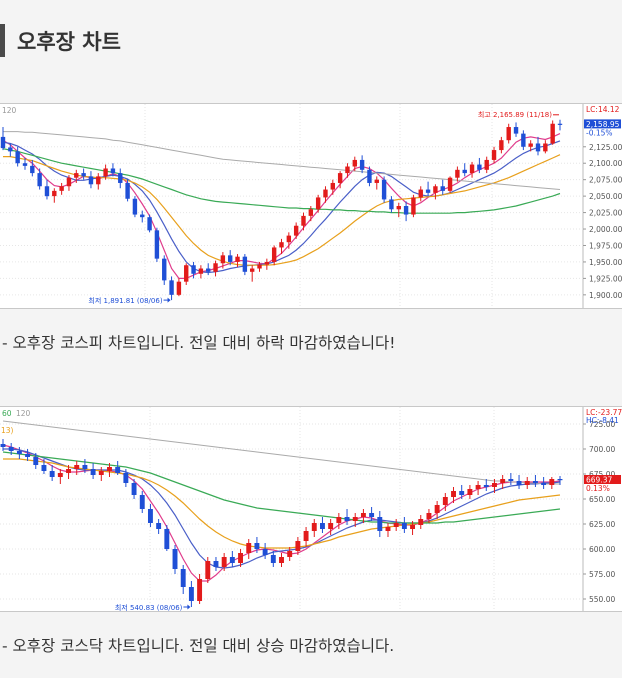 This screenshot has width=622, height=678. What do you see at coordinates (605, 213) in the screenshot?
I see `y-tick-label: 2,025.00` at bounding box center [605, 213].